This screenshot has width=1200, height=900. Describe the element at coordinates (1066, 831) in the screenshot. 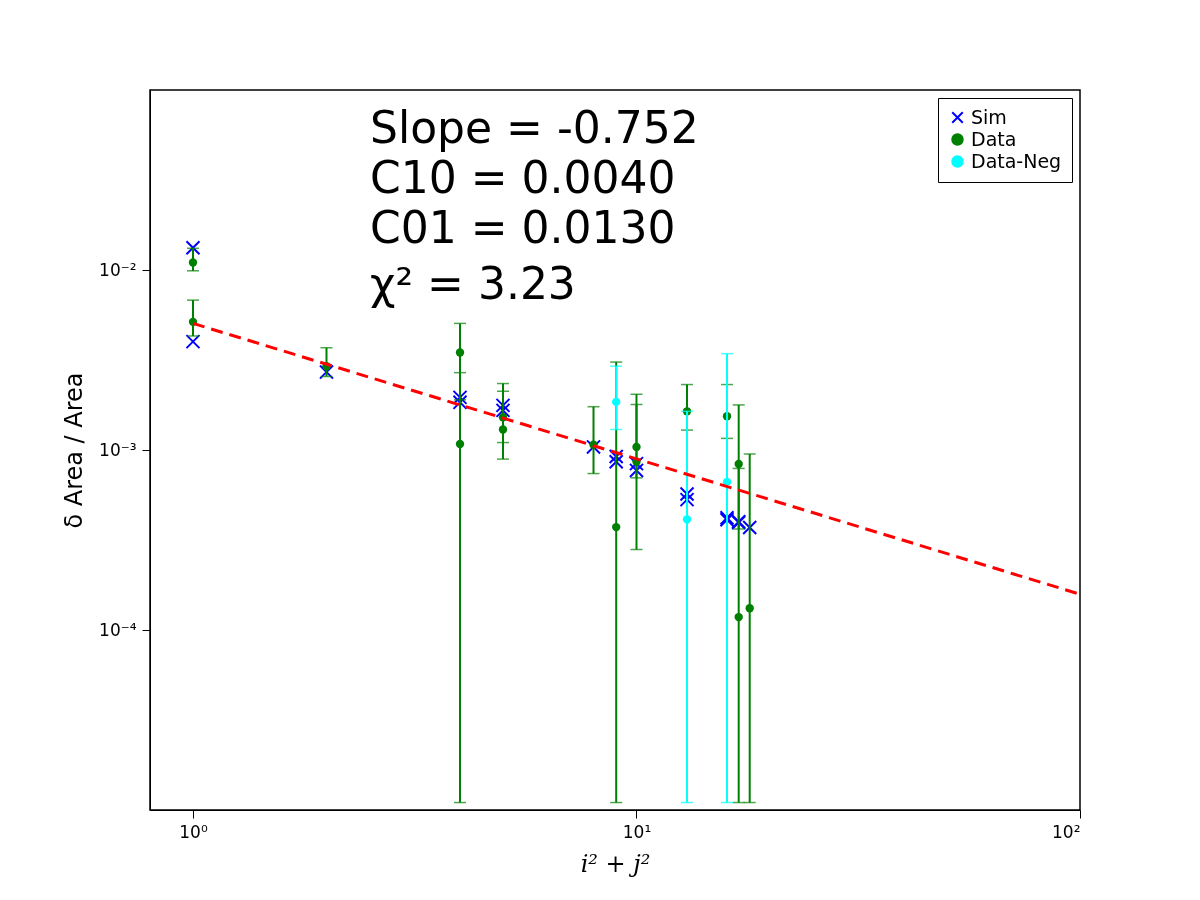

I see `x-tick-label: 10²` at that location.